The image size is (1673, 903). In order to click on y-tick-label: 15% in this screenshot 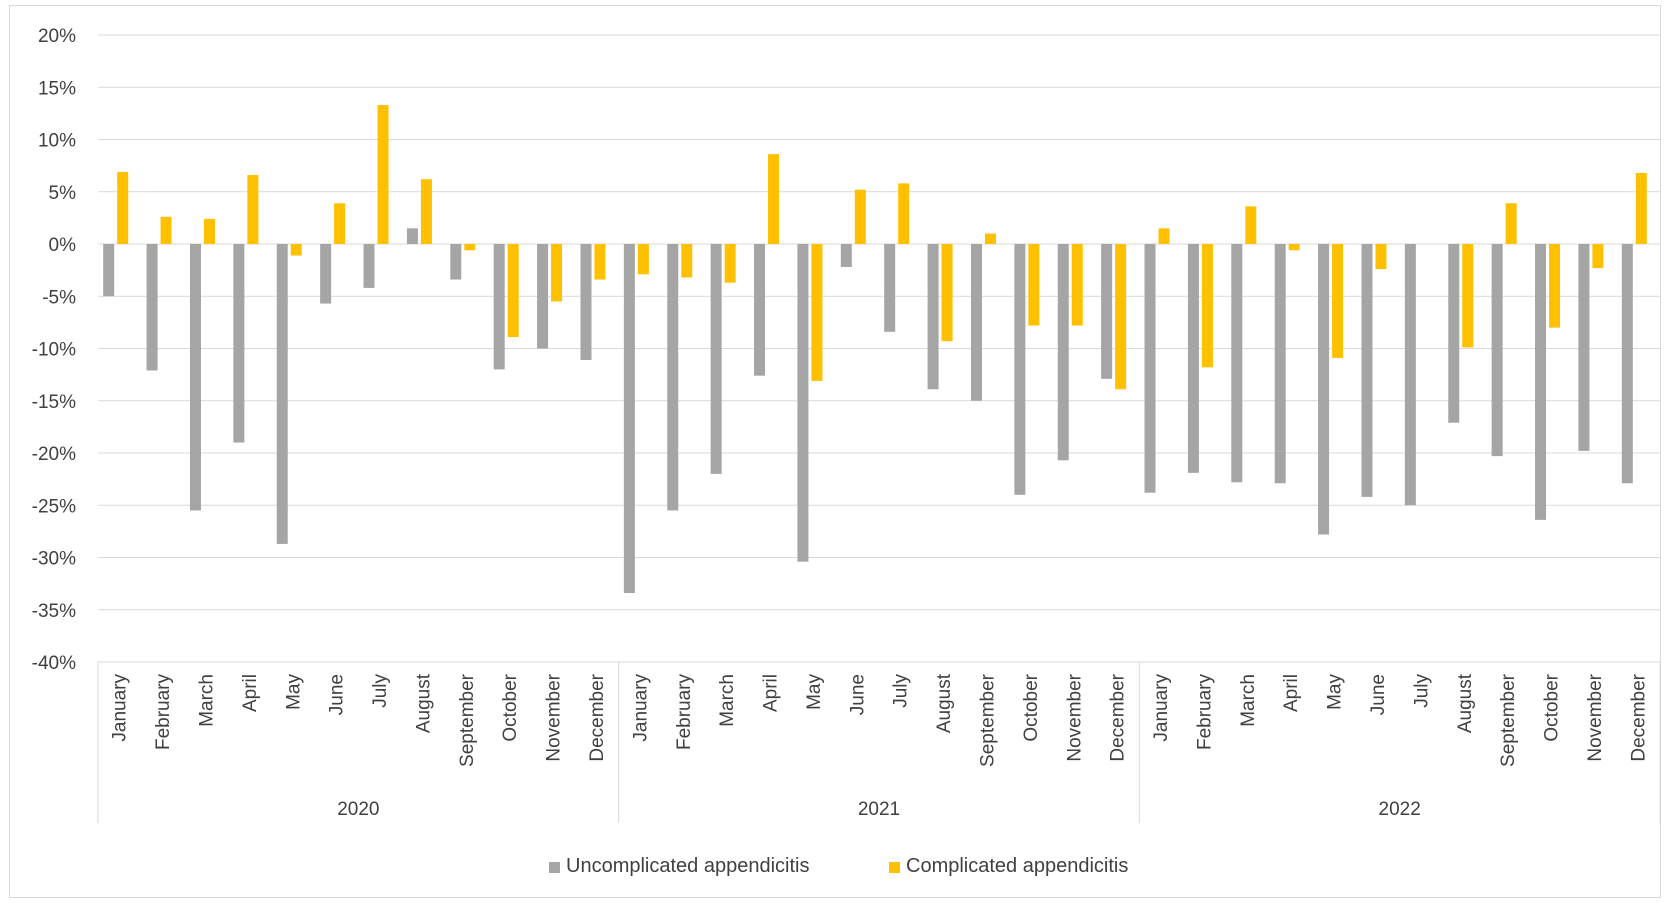, I will do `click(57, 88)`.